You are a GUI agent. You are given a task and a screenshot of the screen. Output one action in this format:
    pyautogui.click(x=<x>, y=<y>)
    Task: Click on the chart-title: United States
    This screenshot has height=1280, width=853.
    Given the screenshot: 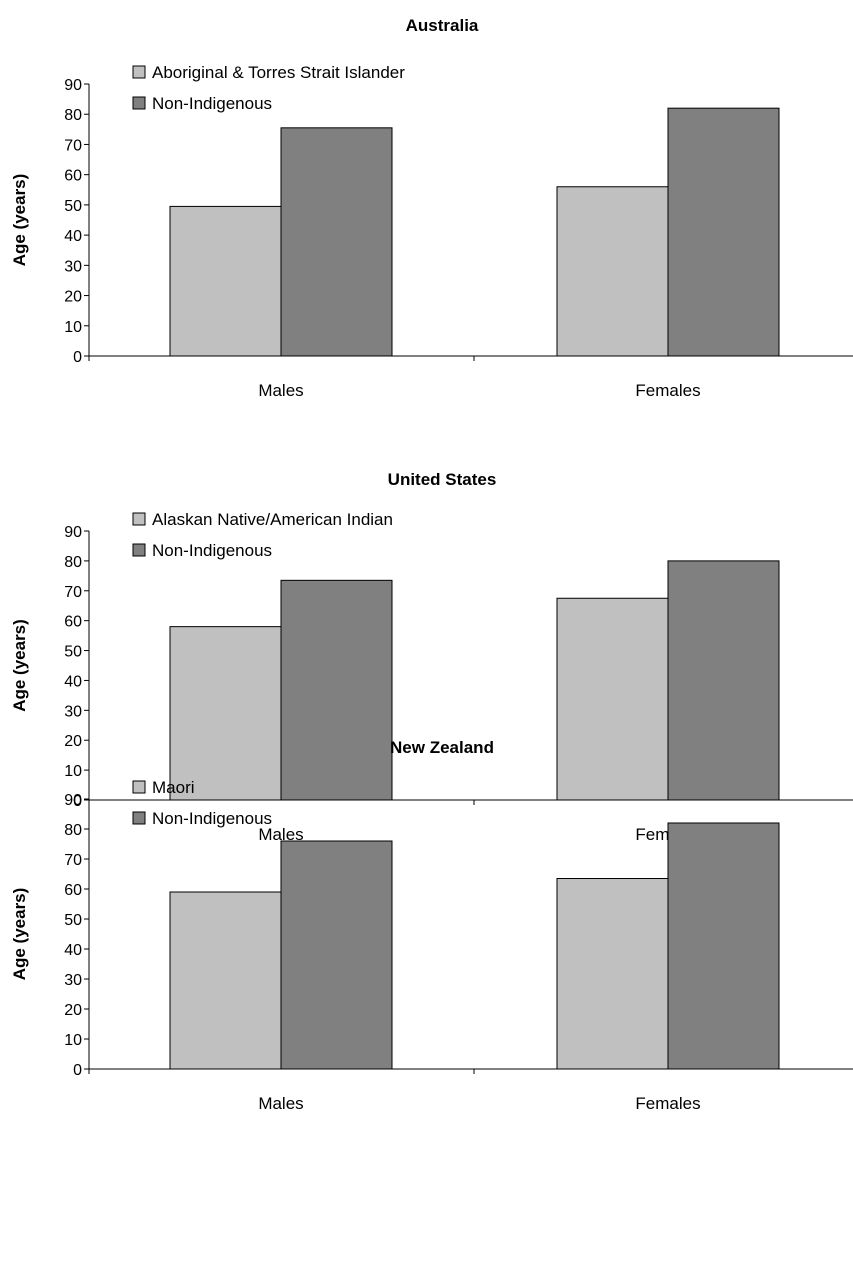 What is the action you would take?
    pyautogui.click(x=442, y=479)
    